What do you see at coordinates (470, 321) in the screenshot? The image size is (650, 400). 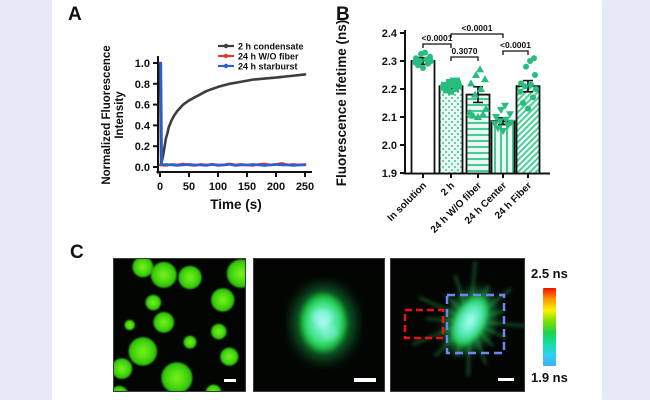 I see `blob-body` at bounding box center [470, 321].